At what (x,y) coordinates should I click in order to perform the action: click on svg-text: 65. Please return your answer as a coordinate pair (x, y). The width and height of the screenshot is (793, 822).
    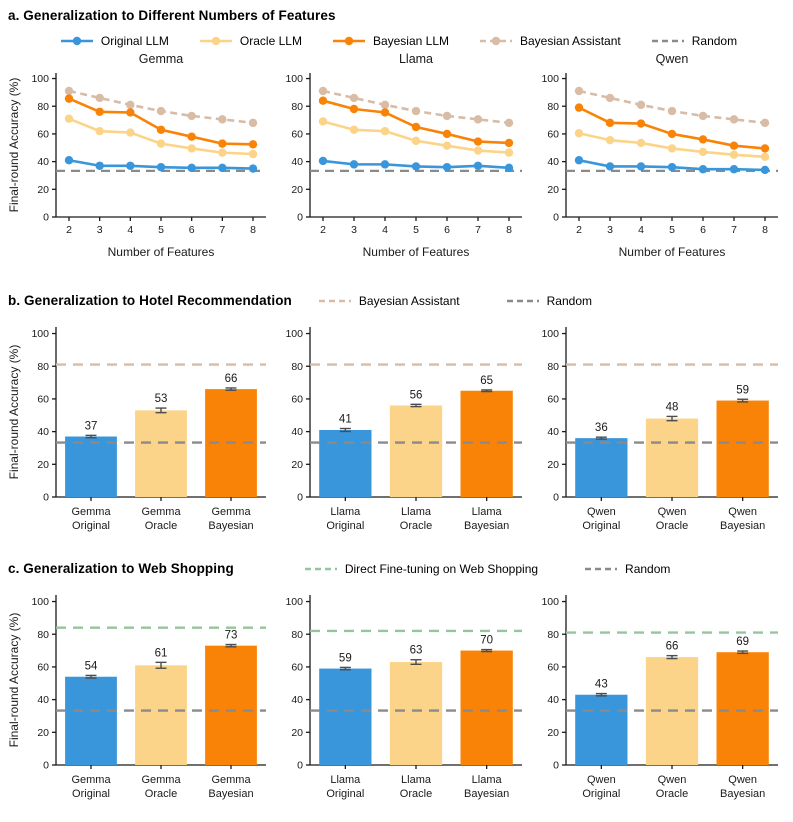
    Looking at the image, I should click on (486, 381).